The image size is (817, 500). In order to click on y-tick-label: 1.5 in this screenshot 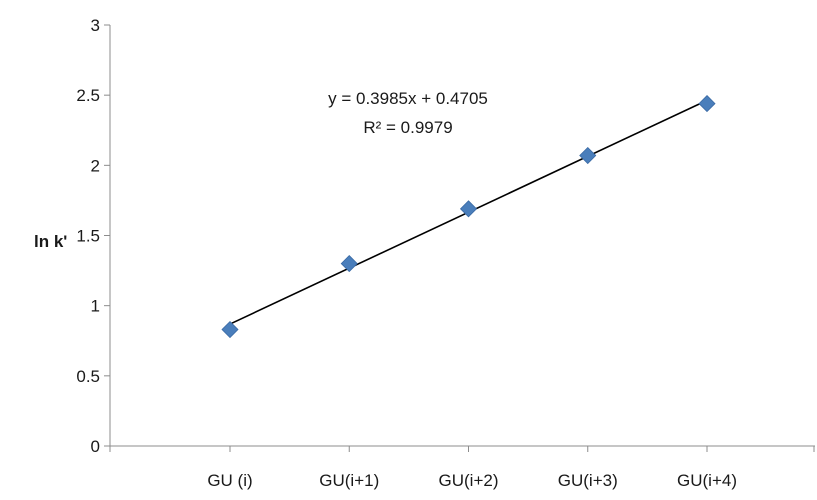, I will do `click(88, 236)`.